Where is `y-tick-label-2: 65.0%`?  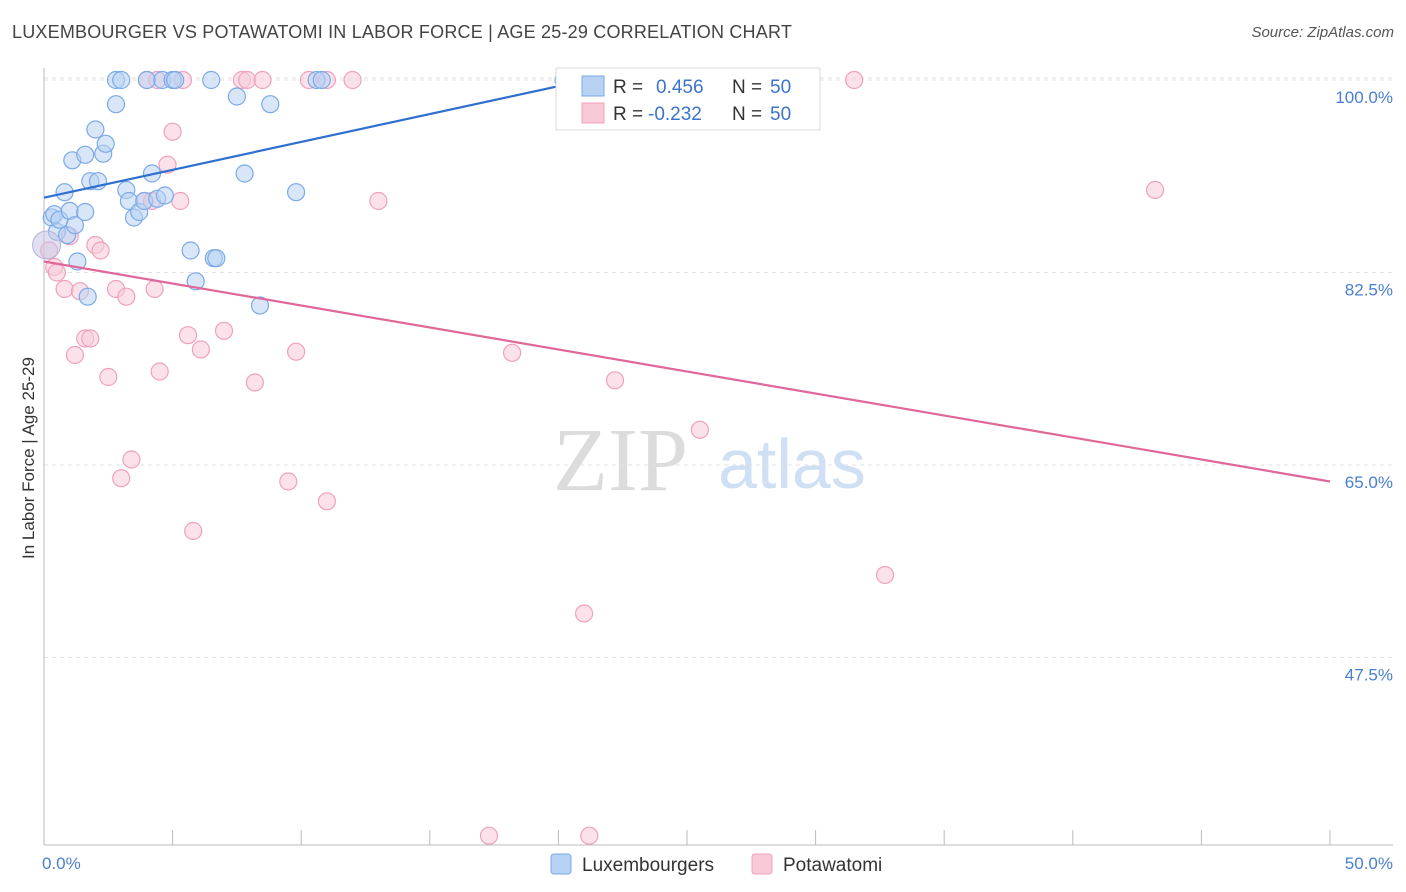 y-tick-label-2: 65.0% is located at coordinates (1369, 482).